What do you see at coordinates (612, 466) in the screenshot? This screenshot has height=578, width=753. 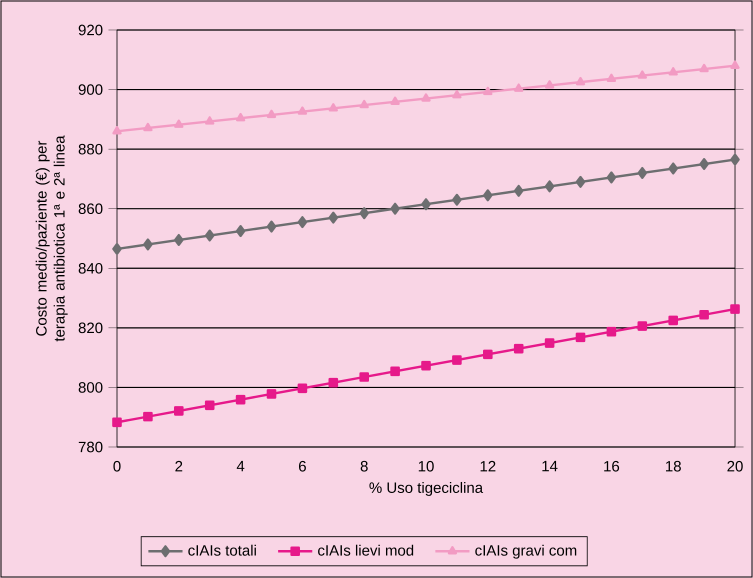 I see `x-tick-label: 16` at bounding box center [612, 466].